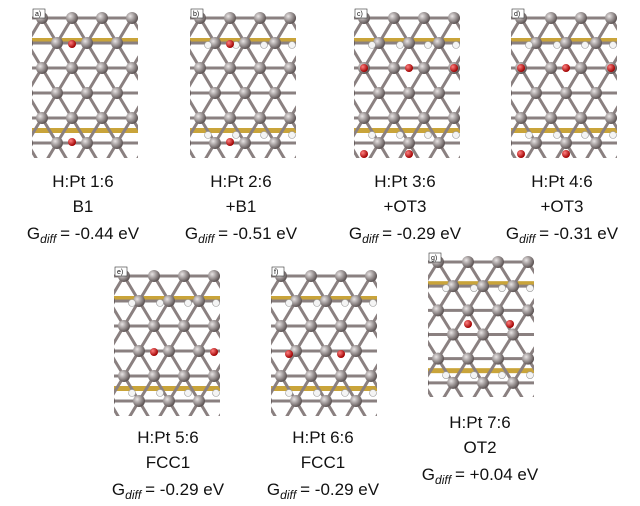 Image resolution: width=640 pixels, height=506 pixels. What do you see at coordinates (412, 91) in the screenshot?
I see `panel: c)` at bounding box center [412, 91].